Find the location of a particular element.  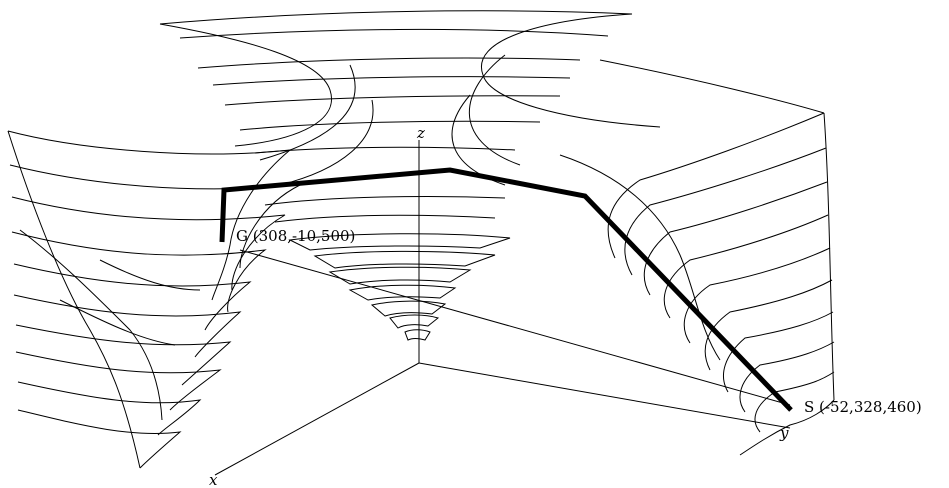

y-axis-line is located at coordinates (604, 395).